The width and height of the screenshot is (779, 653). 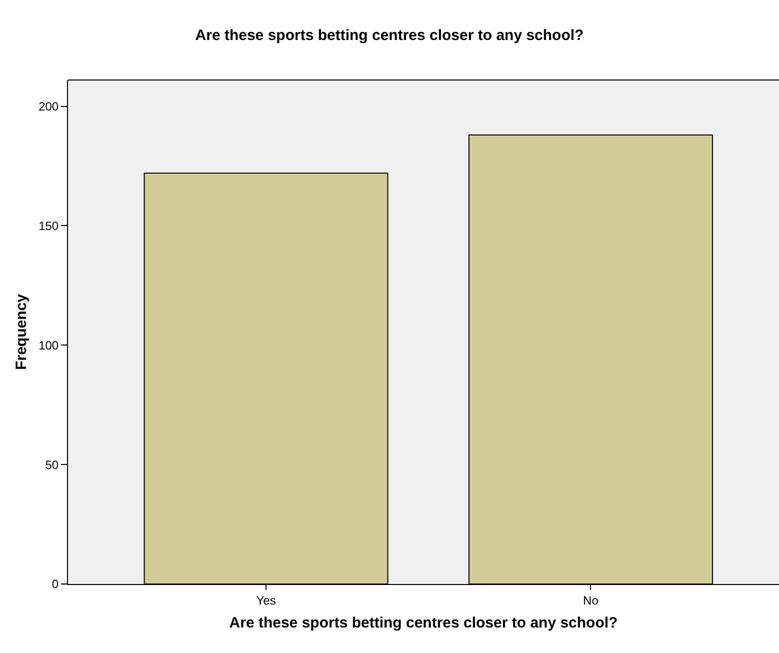 I want to click on y-tick-label: 0, so click(x=55, y=584).